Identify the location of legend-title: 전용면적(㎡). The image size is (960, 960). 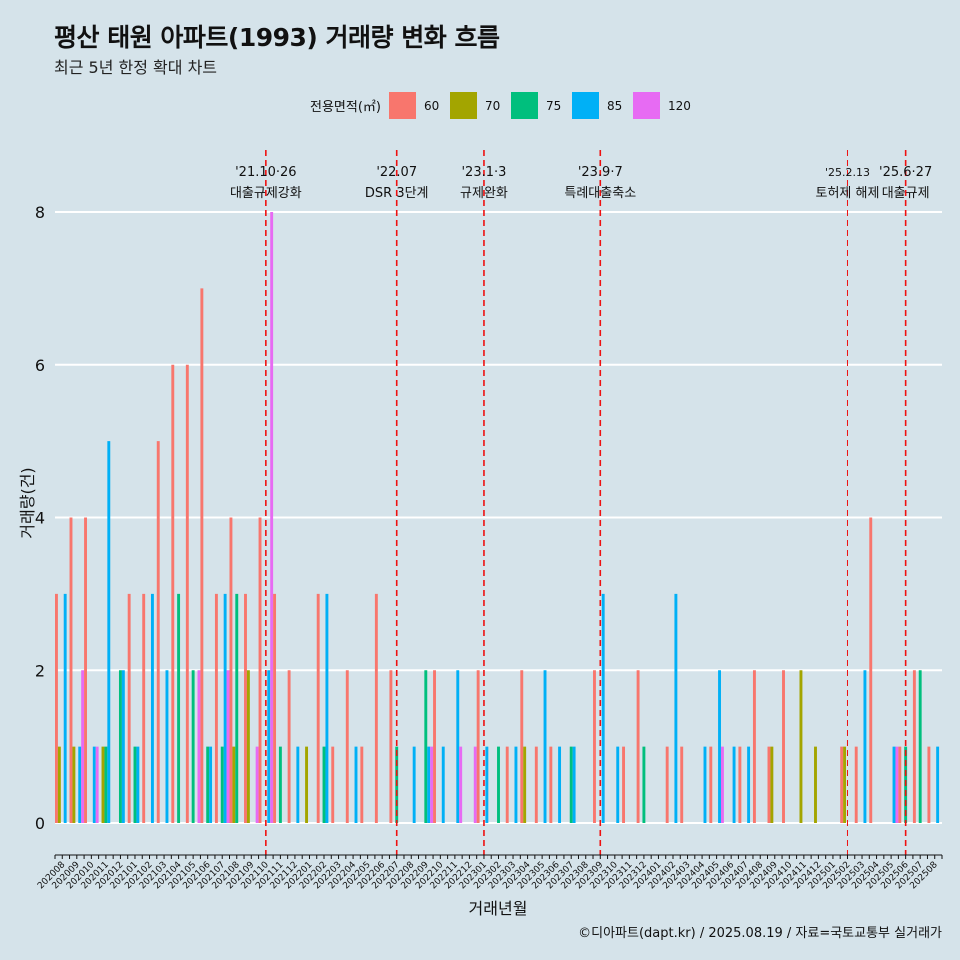
(345, 107).